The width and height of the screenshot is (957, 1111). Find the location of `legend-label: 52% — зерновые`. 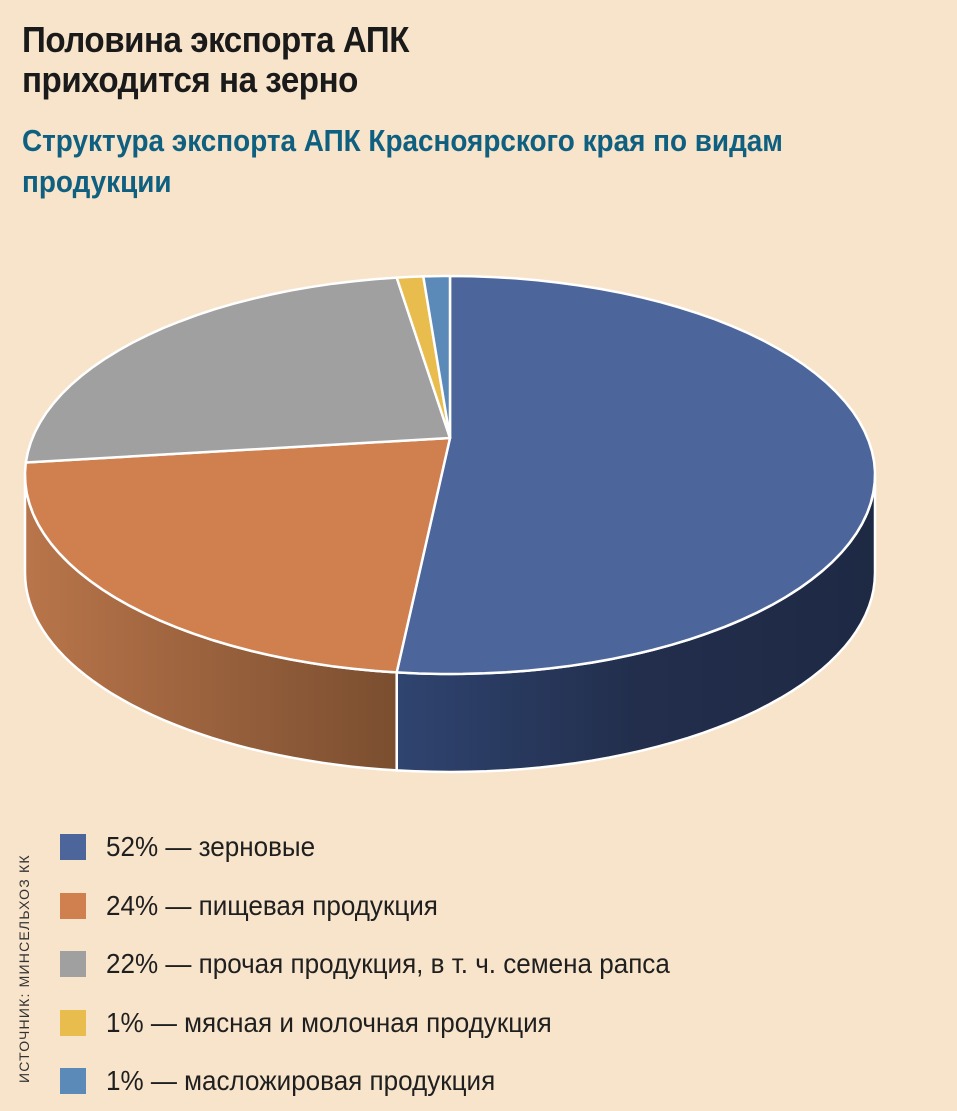

legend-label: 52% — зерновые is located at coordinates (211, 847).